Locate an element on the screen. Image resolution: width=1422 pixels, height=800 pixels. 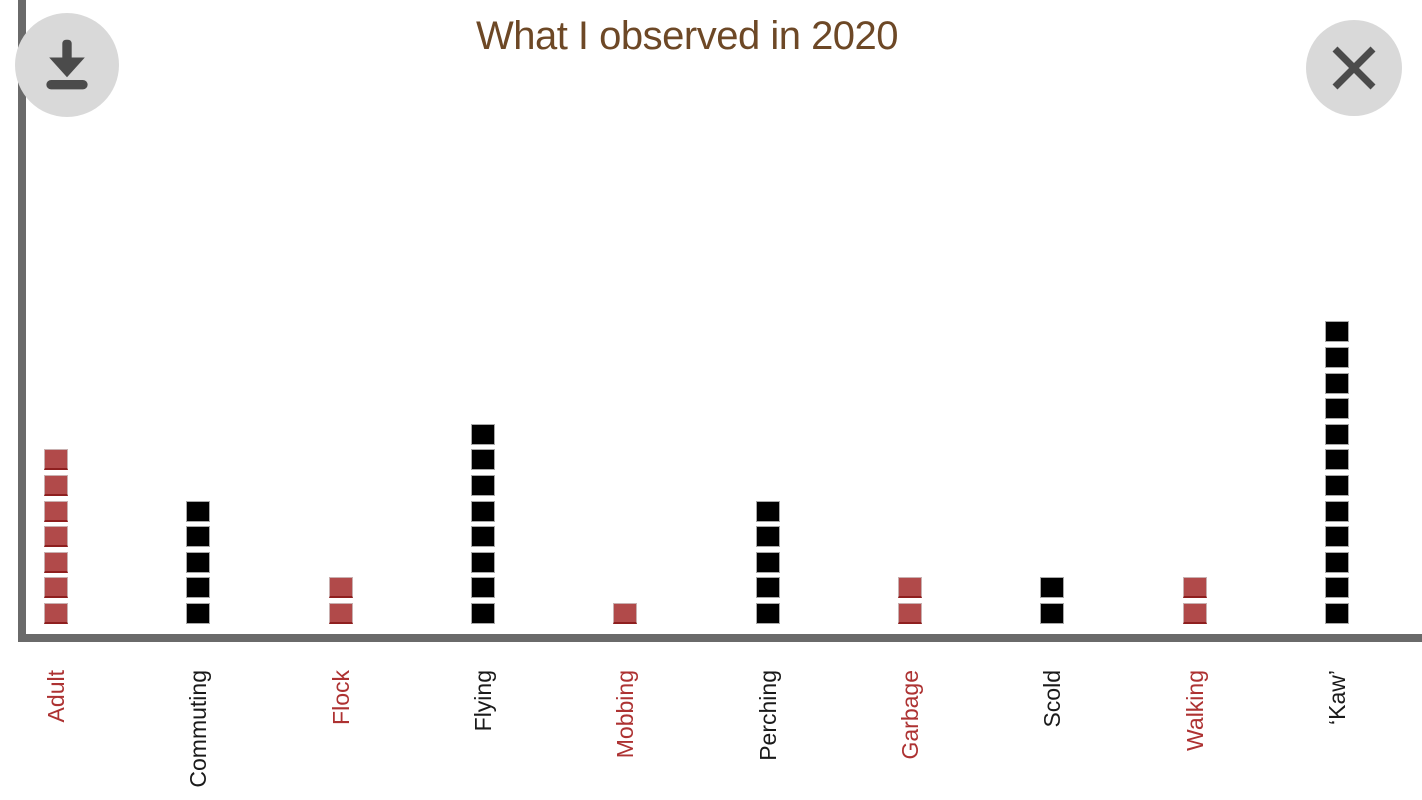
x-axis-label: Flock is located at coordinates (340, 697).